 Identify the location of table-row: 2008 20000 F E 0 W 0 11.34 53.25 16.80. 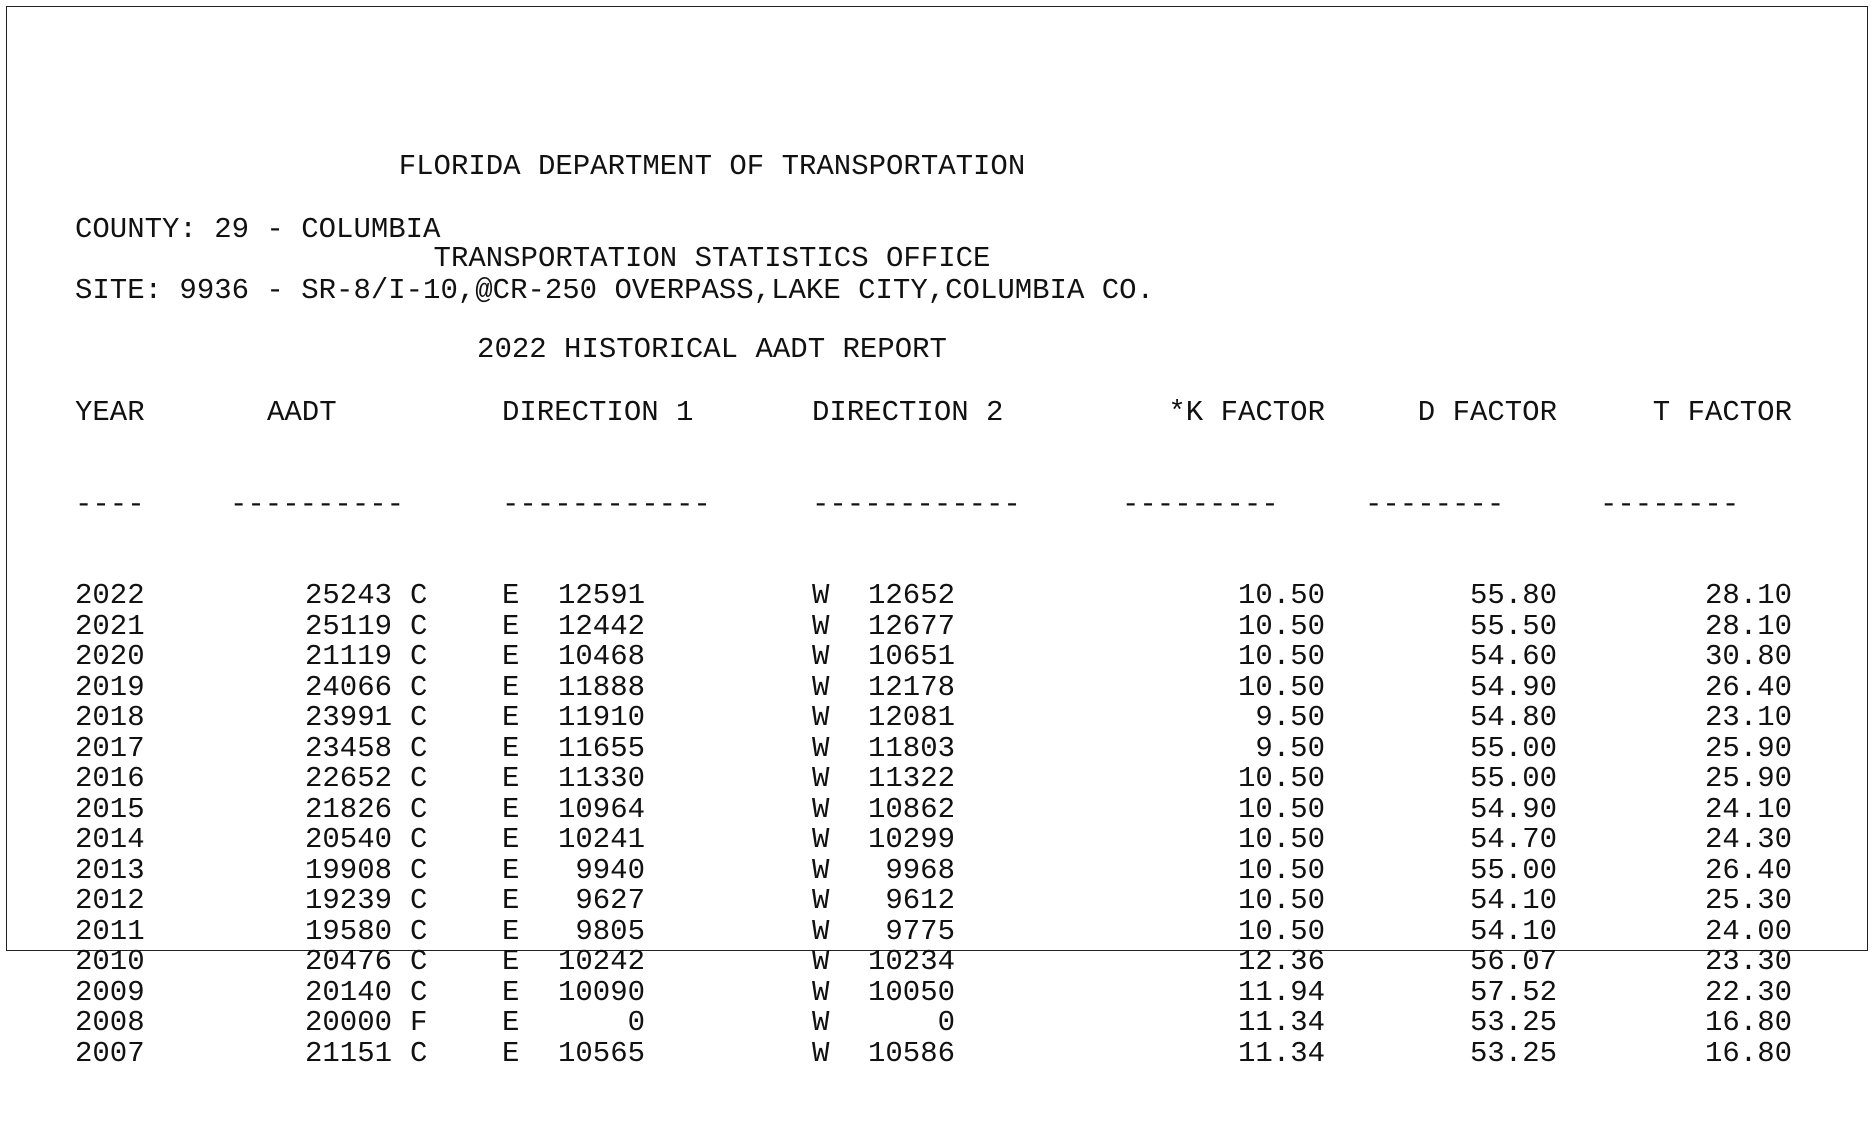
(933, 1023).